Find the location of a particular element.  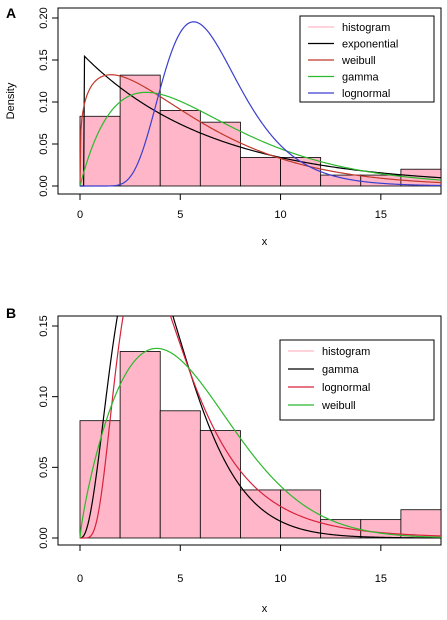

panel-a-y-tick-label: 0.05 is located at coordinates (44, 143).